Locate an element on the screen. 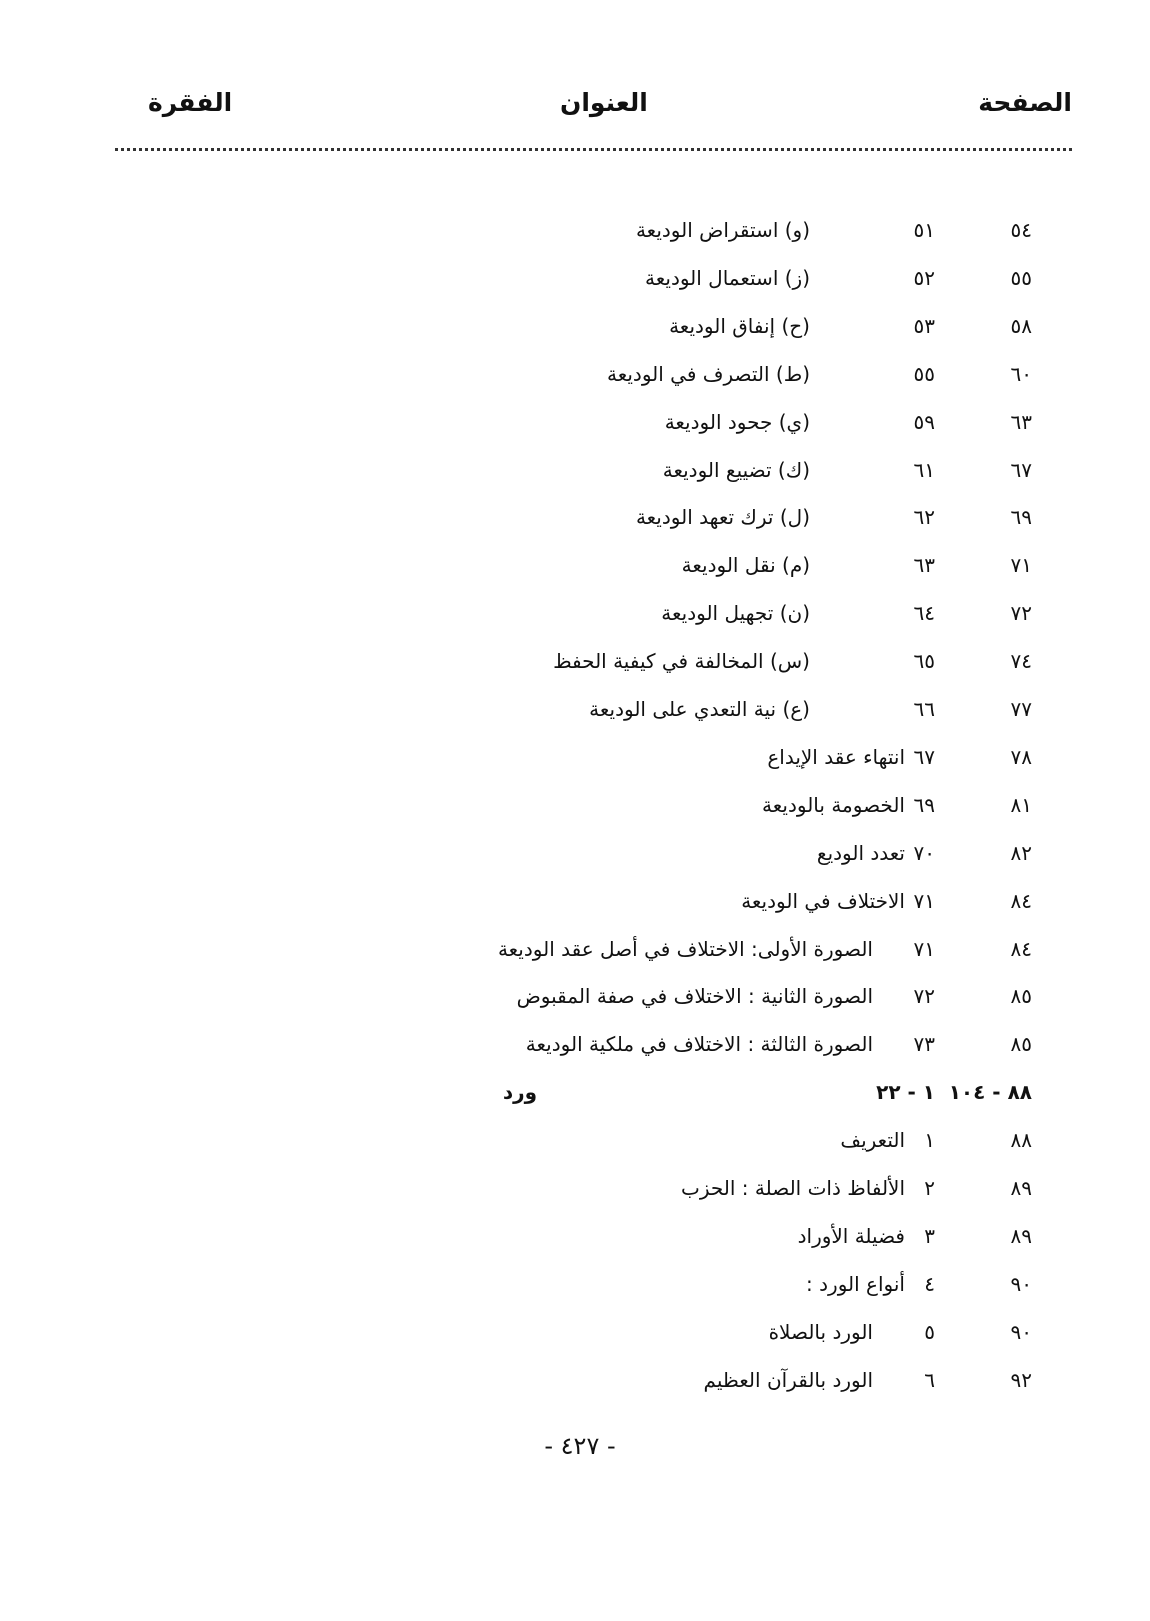  entry-title: (س) المخالفة في كيفية الحفظ is located at coordinates (681, 661).